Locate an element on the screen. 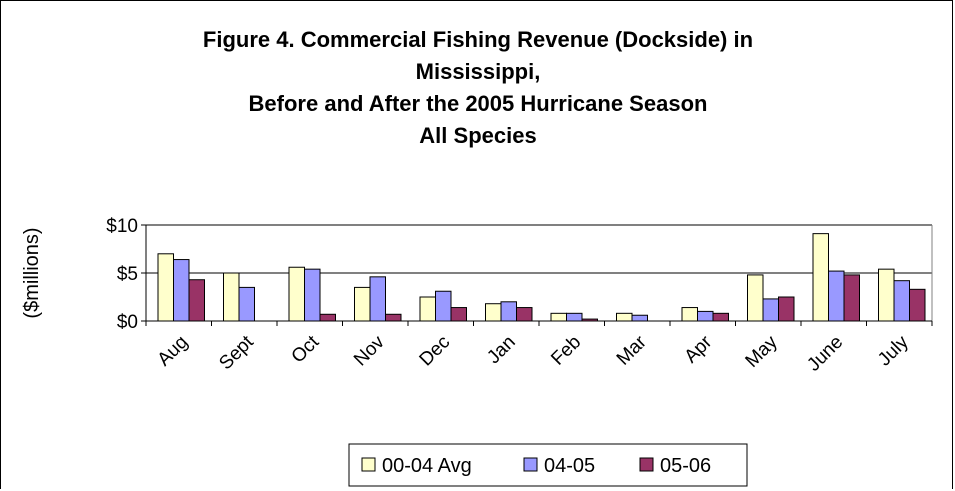  bar-00-04-avg-jan is located at coordinates (493, 312).